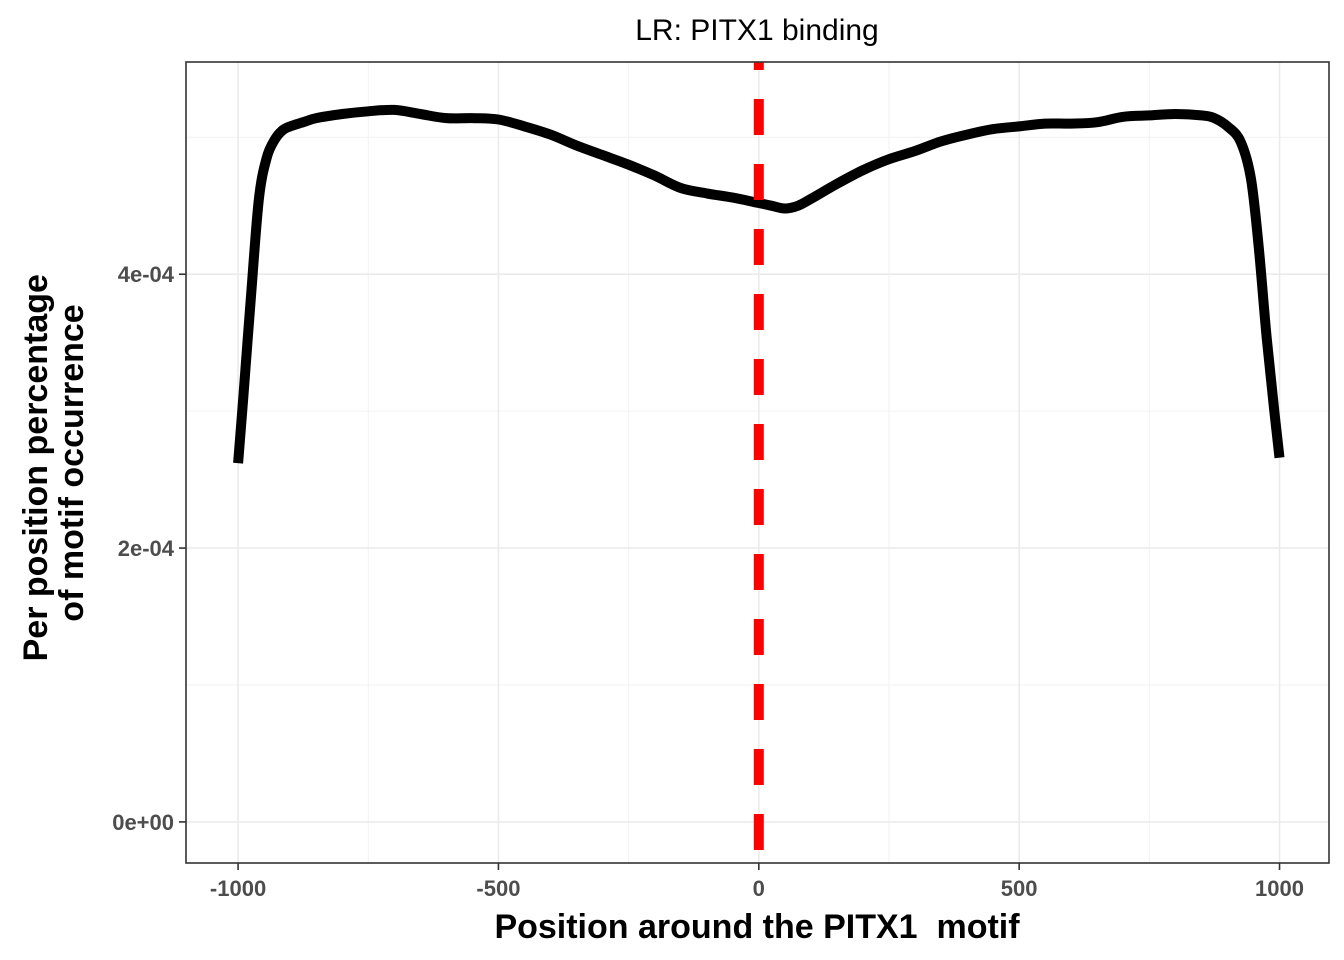  I want to click on x-axis: -1000 -500 0 500 1000, so click(757, 882).